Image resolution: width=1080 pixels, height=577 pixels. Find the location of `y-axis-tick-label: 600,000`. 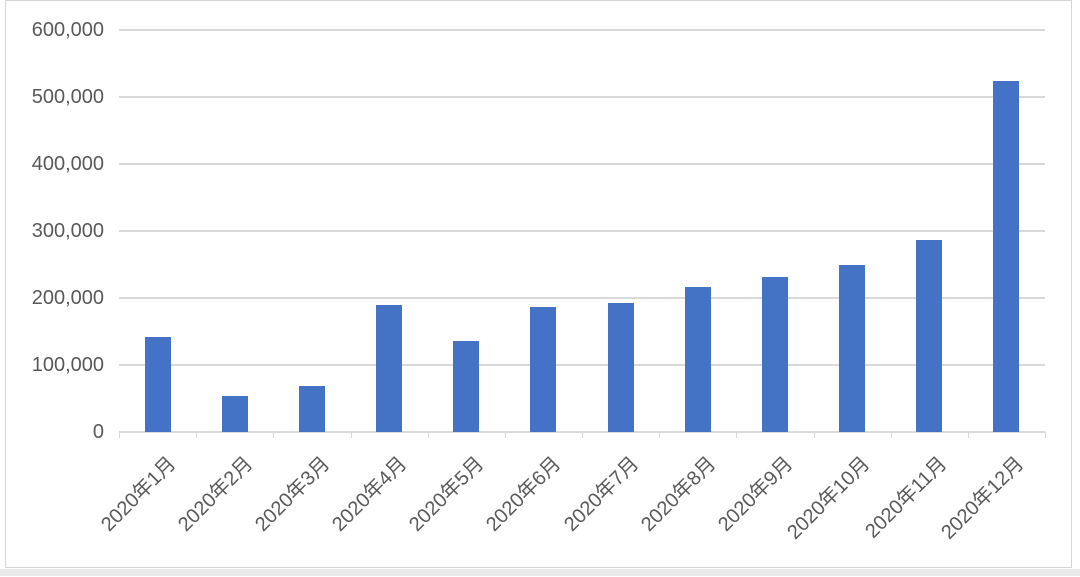

y-axis-tick-label: 600,000 is located at coordinates (67, 30).